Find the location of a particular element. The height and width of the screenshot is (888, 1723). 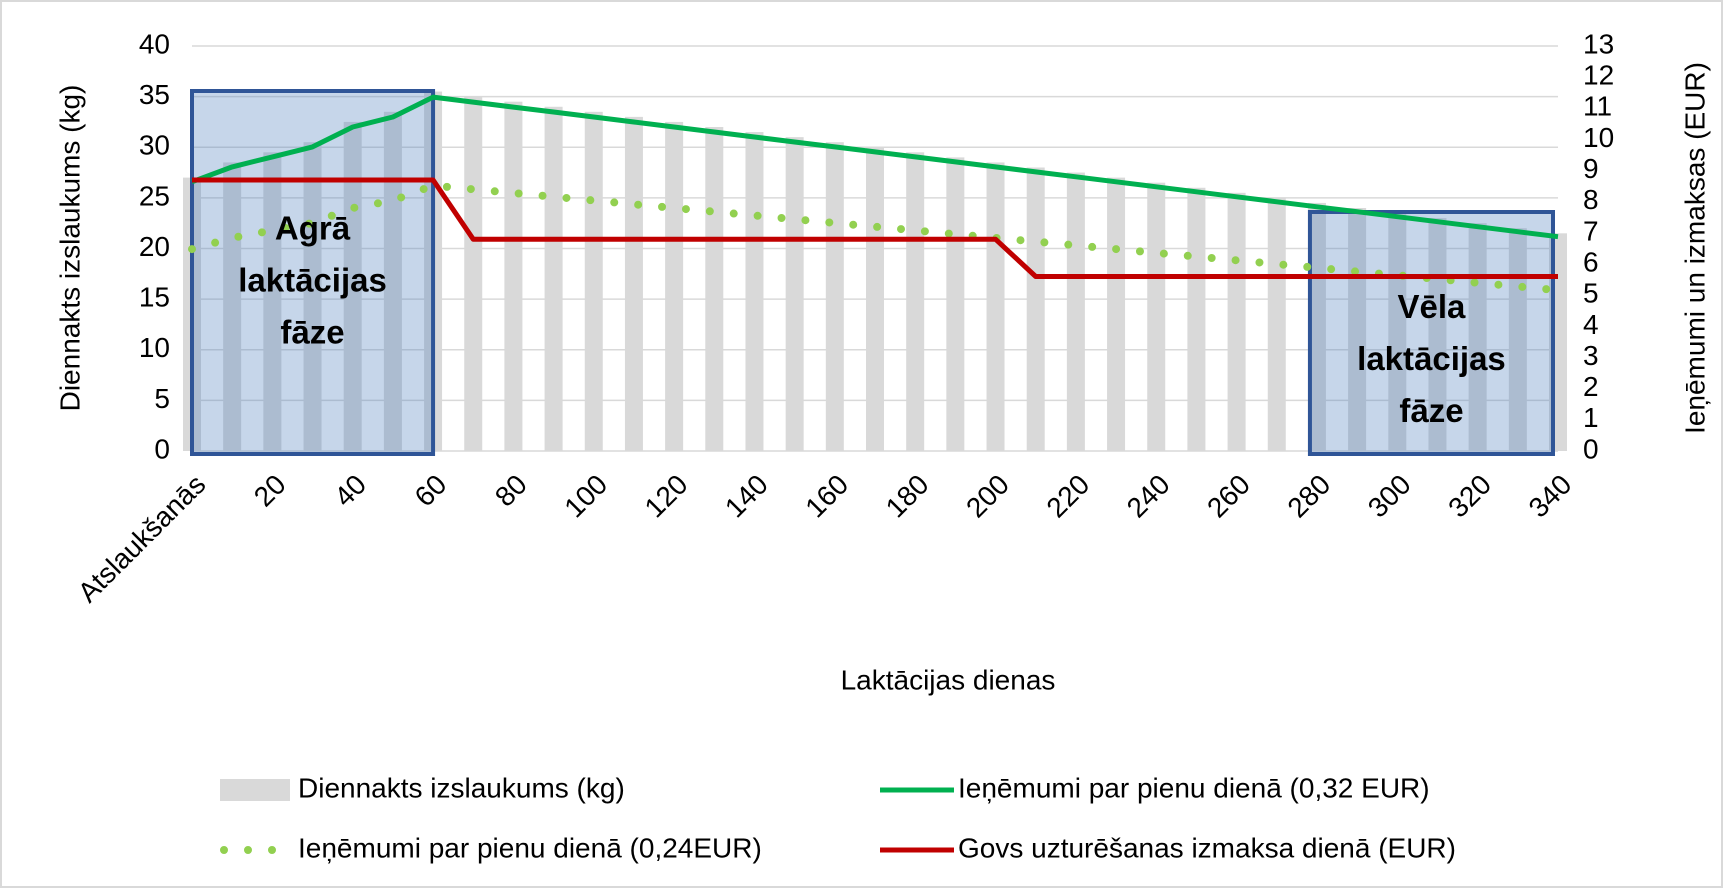

legend-label: Govs uzturēšanas izmaksa dienā (EUR) is located at coordinates (1207, 847).